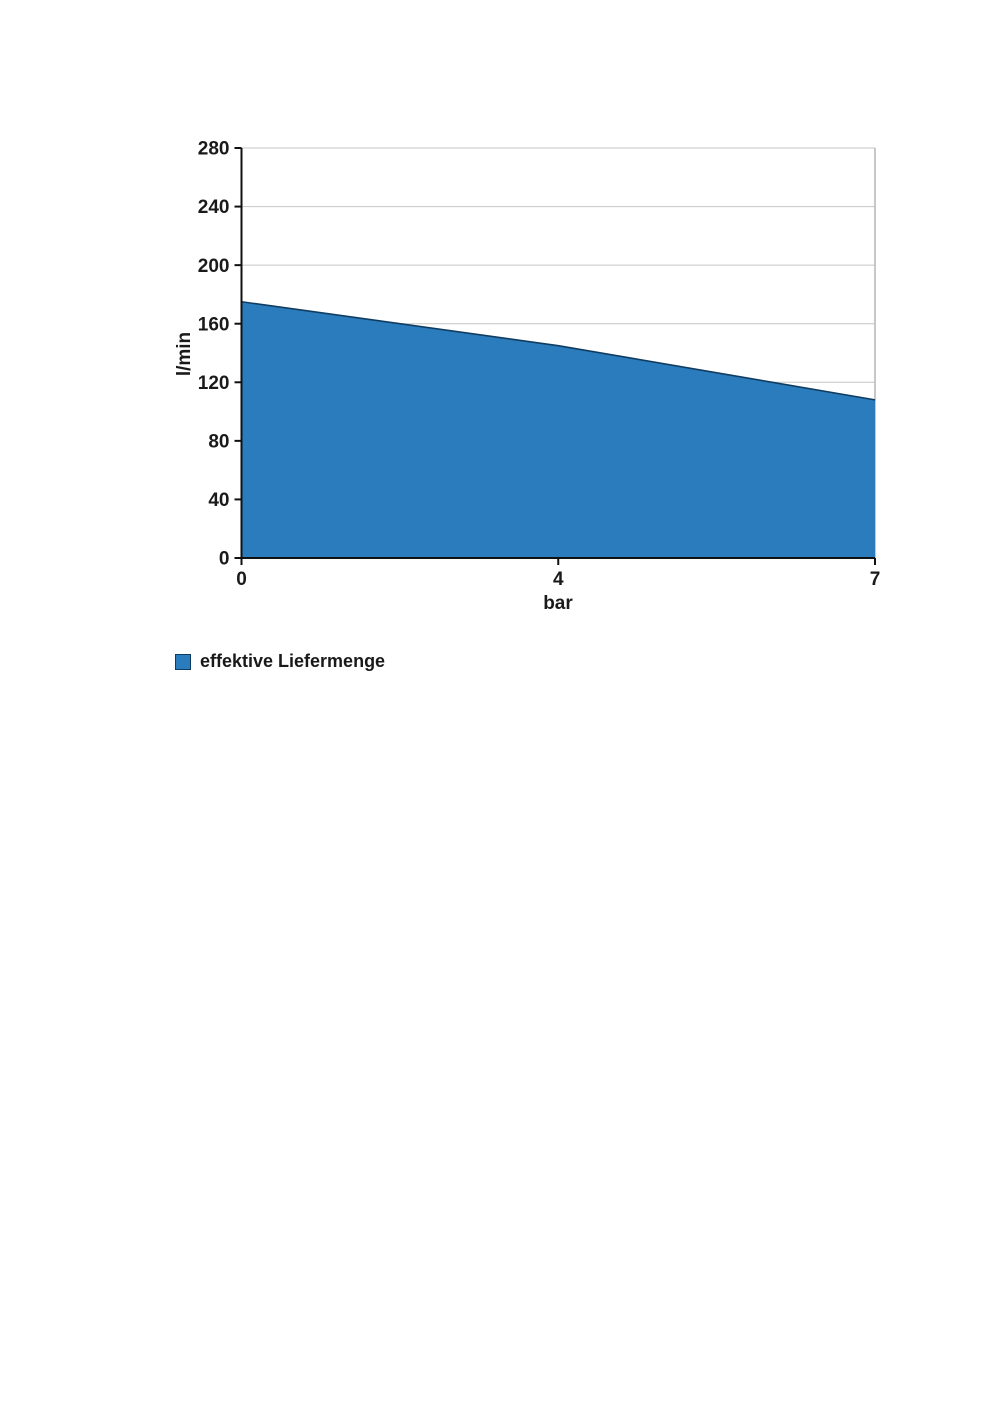 Image resolution: width=1000 pixels, height=1415 pixels. I want to click on y-tick-label: 280, so click(214, 149).